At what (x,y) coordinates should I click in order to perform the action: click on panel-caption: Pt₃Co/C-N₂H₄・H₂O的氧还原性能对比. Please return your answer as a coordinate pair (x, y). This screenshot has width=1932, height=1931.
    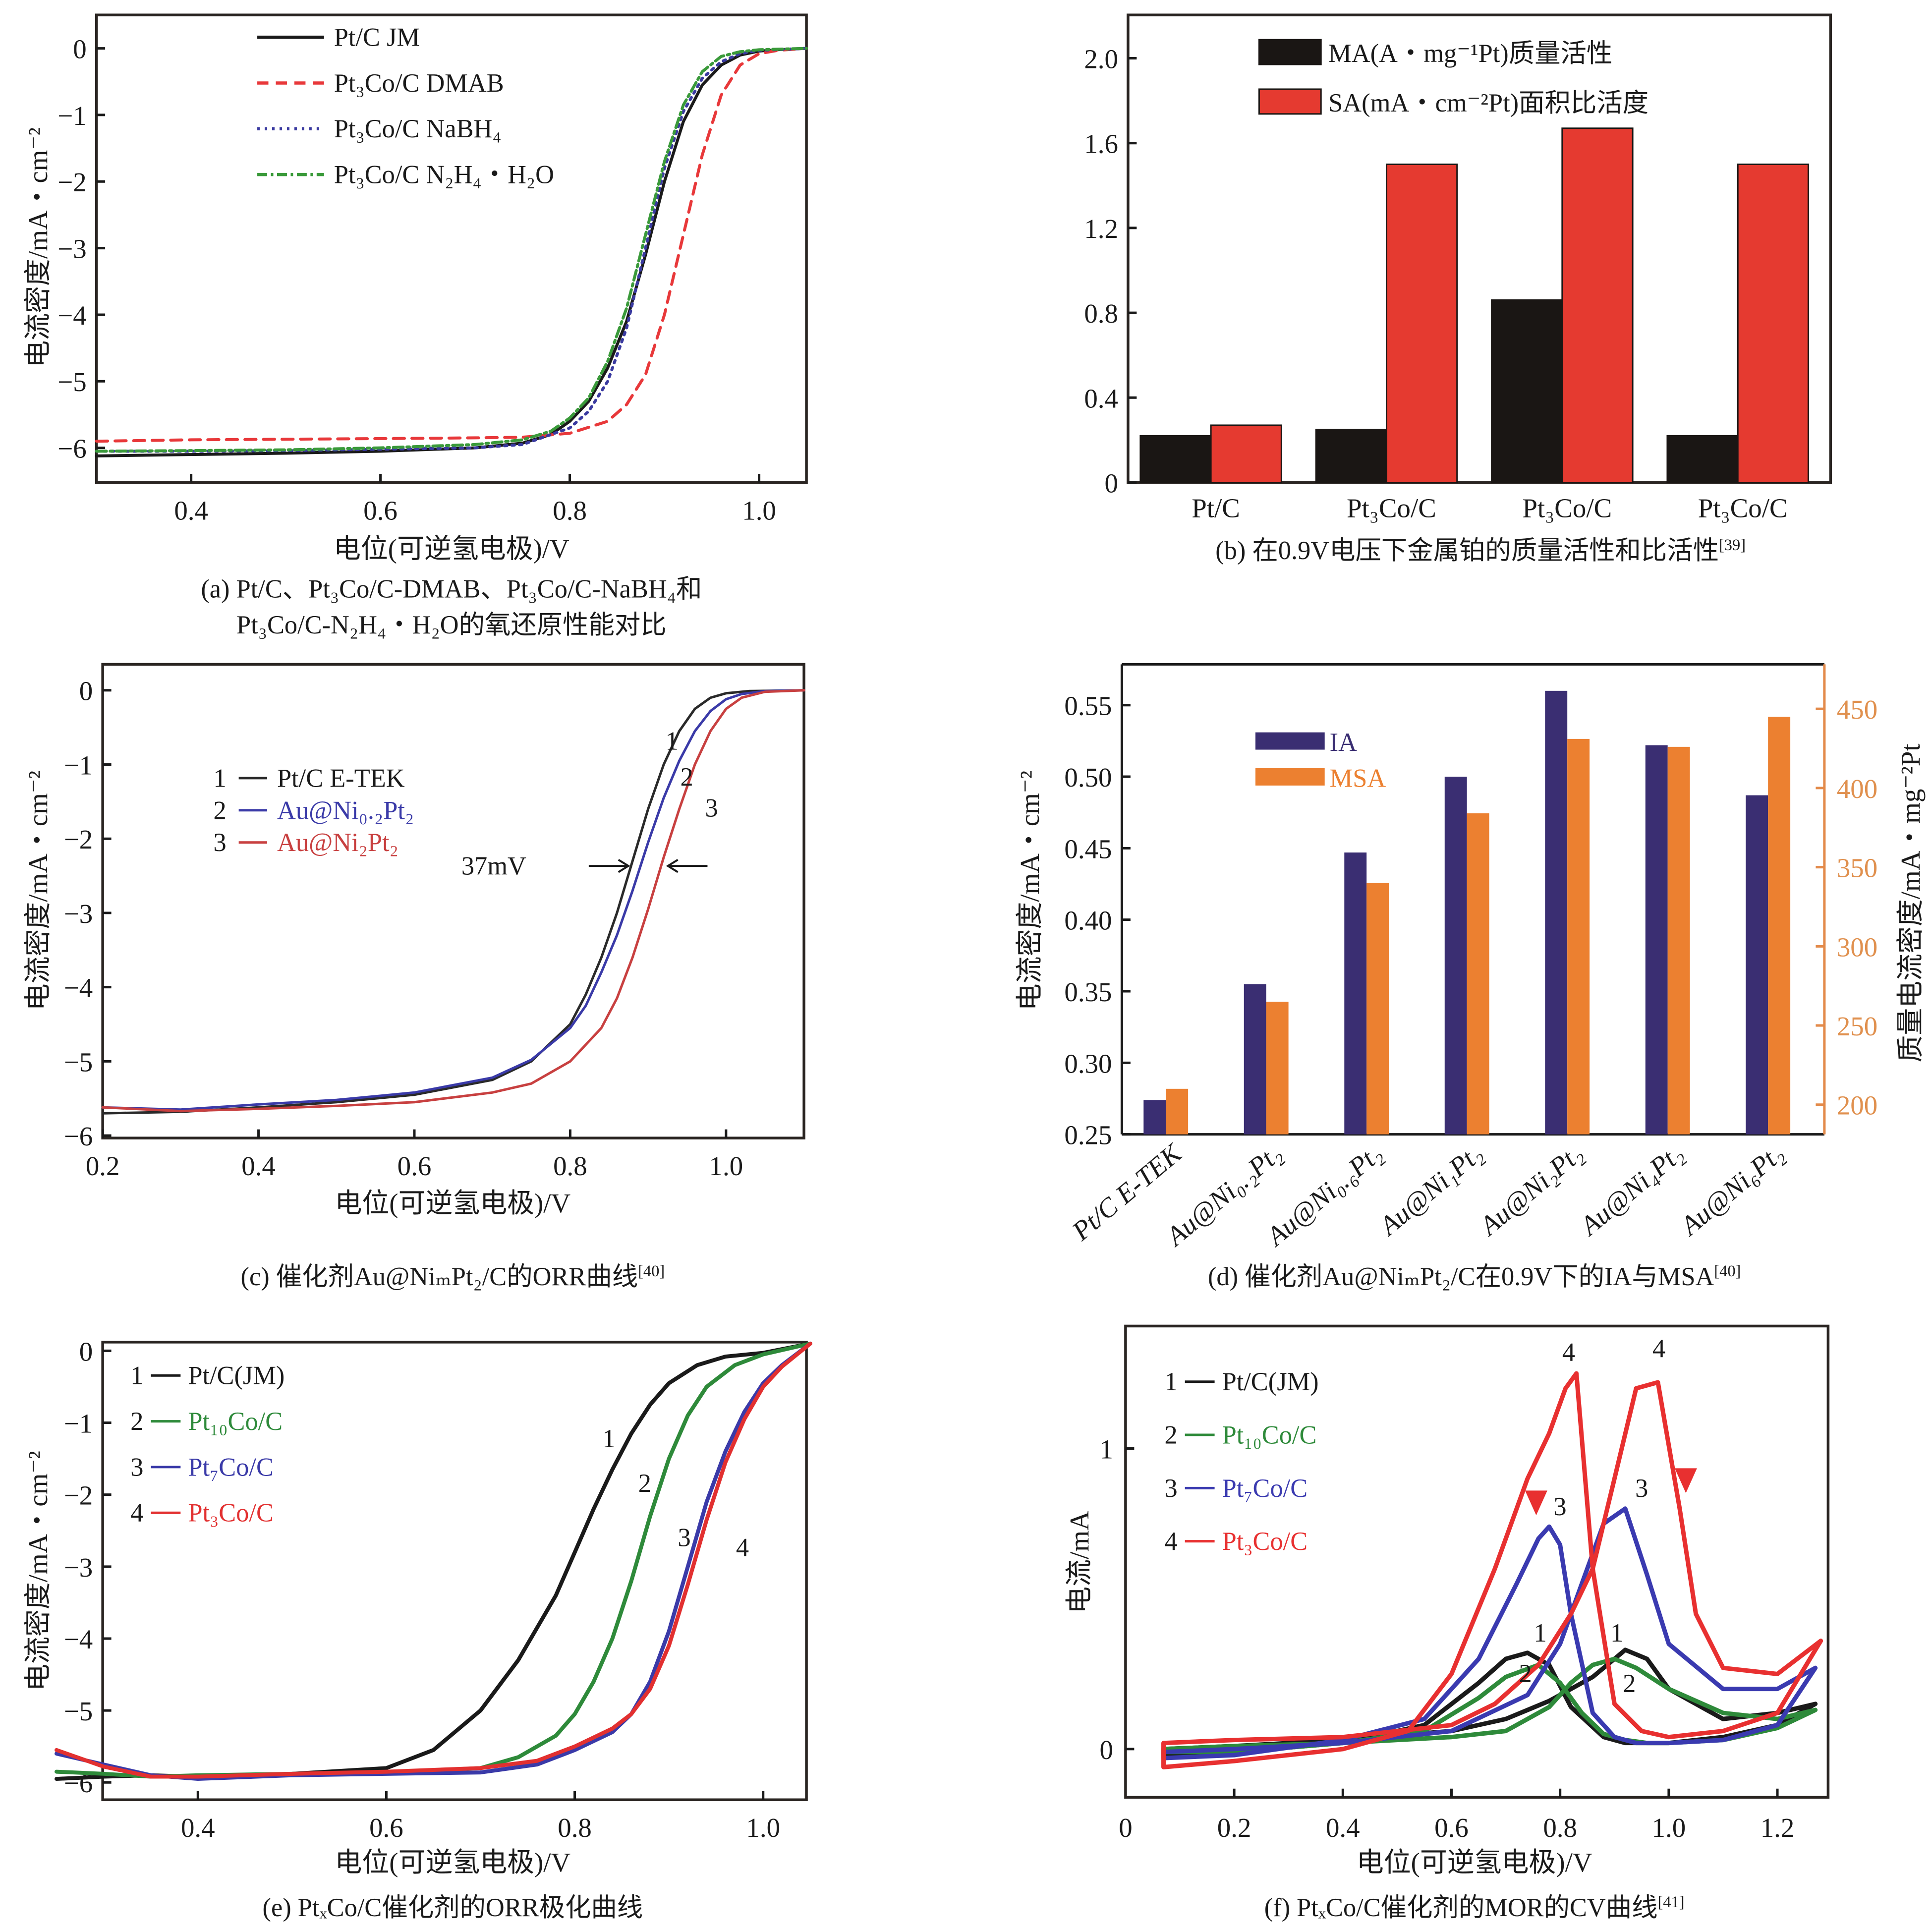
    Looking at the image, I should click on (451, 625).